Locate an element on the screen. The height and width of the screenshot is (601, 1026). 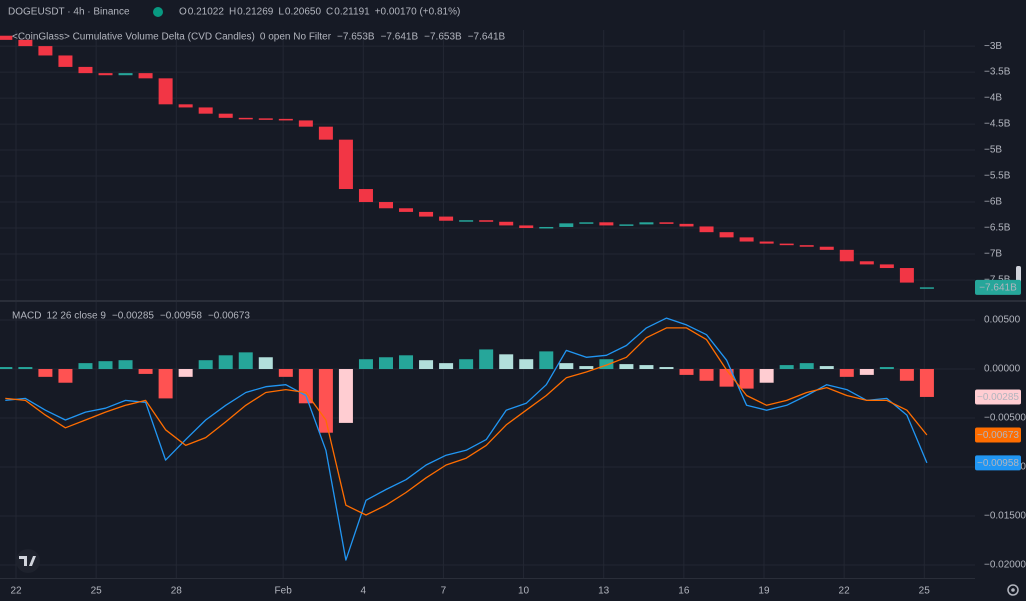
x-tick-label: 25 is located at coordinates (97, 591).